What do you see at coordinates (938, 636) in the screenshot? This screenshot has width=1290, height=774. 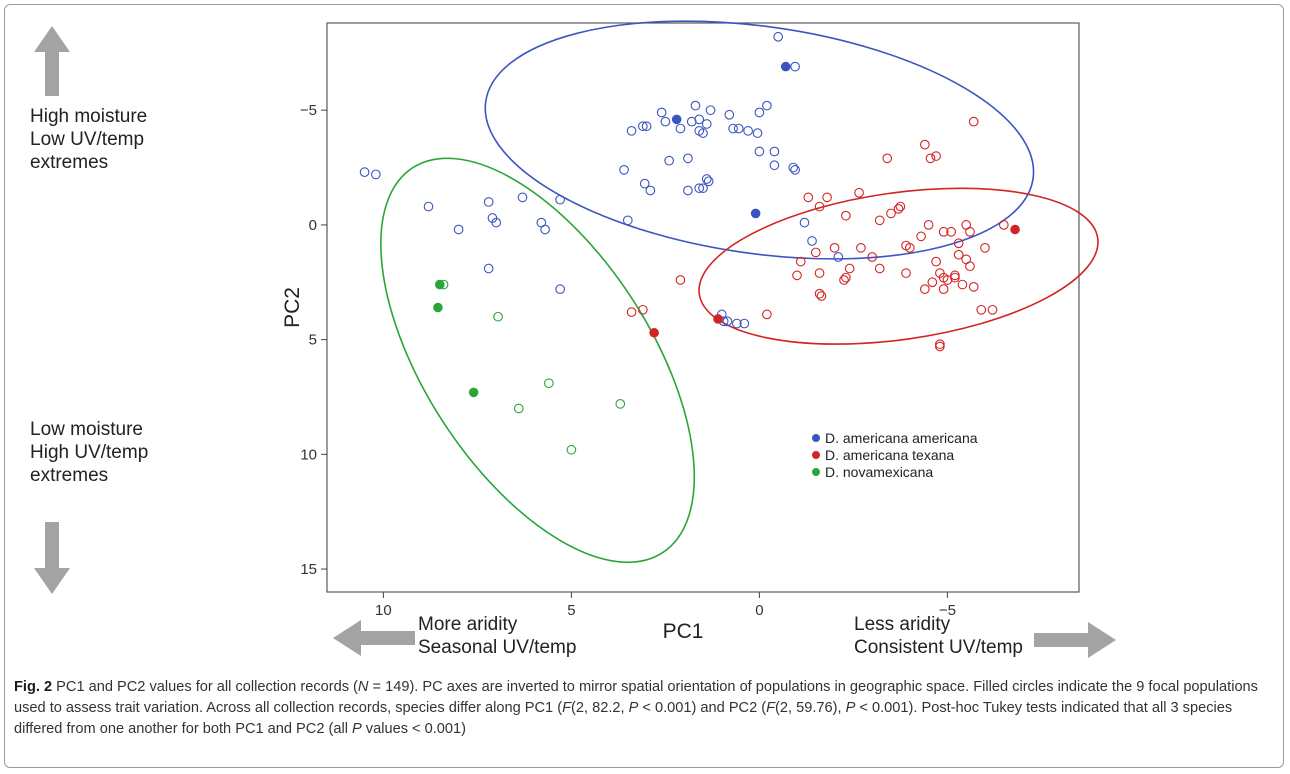 I see `annotation-less-aridity: Less aridity Consistent UV/temp` at bounding box center [938, 636].